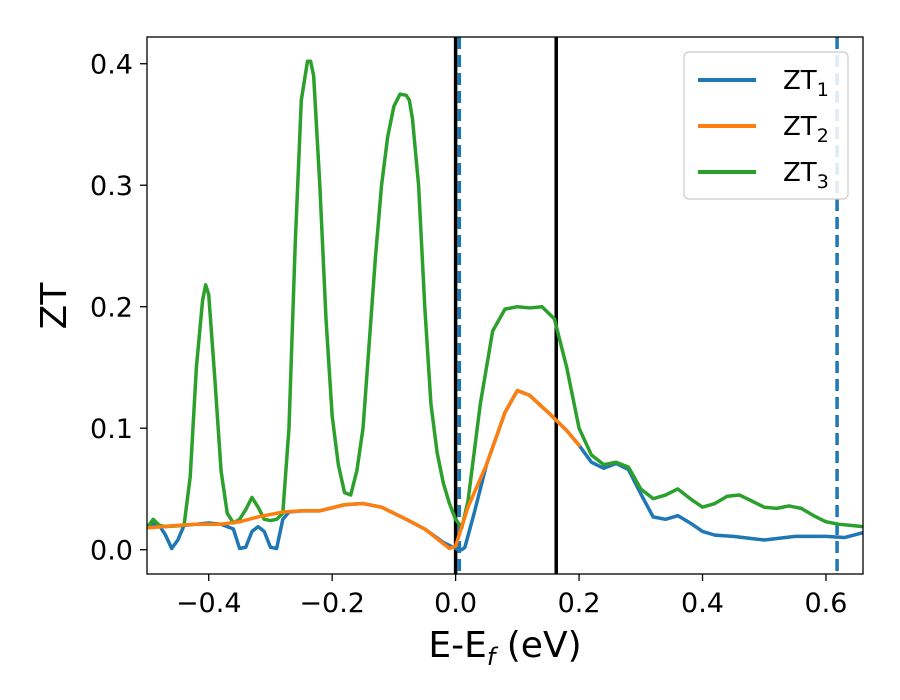  Describe the element at coordinates (457, 645) in the screenshot. I see `x-axis-label-main: E-E` at that location.